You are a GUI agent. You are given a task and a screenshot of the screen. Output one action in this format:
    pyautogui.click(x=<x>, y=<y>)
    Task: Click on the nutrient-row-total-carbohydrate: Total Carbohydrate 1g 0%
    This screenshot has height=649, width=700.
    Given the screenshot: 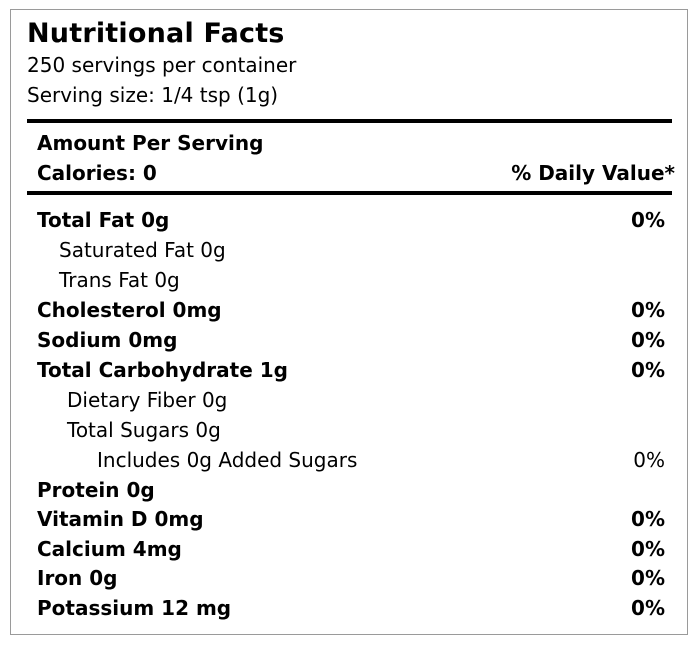 What is the action you would take?
    pyautogui.click(x=351, y=373)
    